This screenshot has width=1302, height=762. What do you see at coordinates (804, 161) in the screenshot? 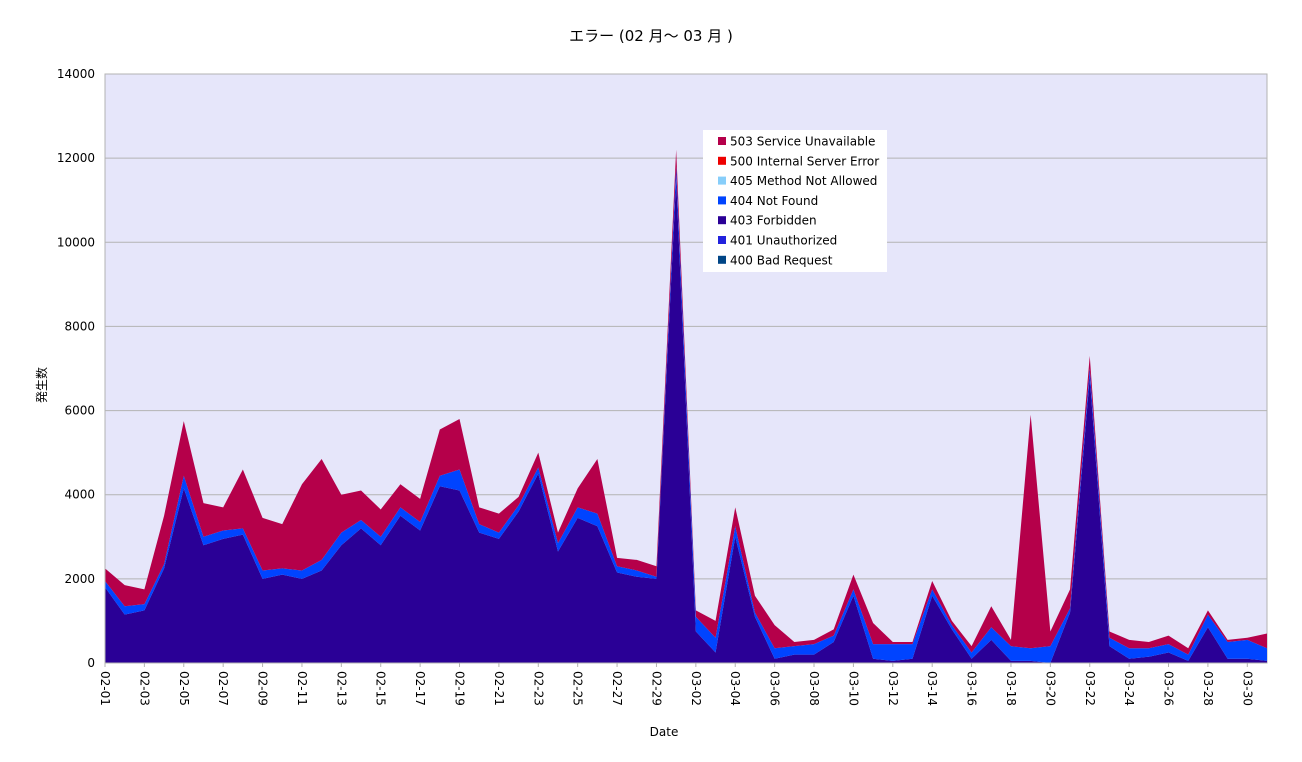
I see `legend-label: 500 Internal Server Error` at bounding box center [804, 161].